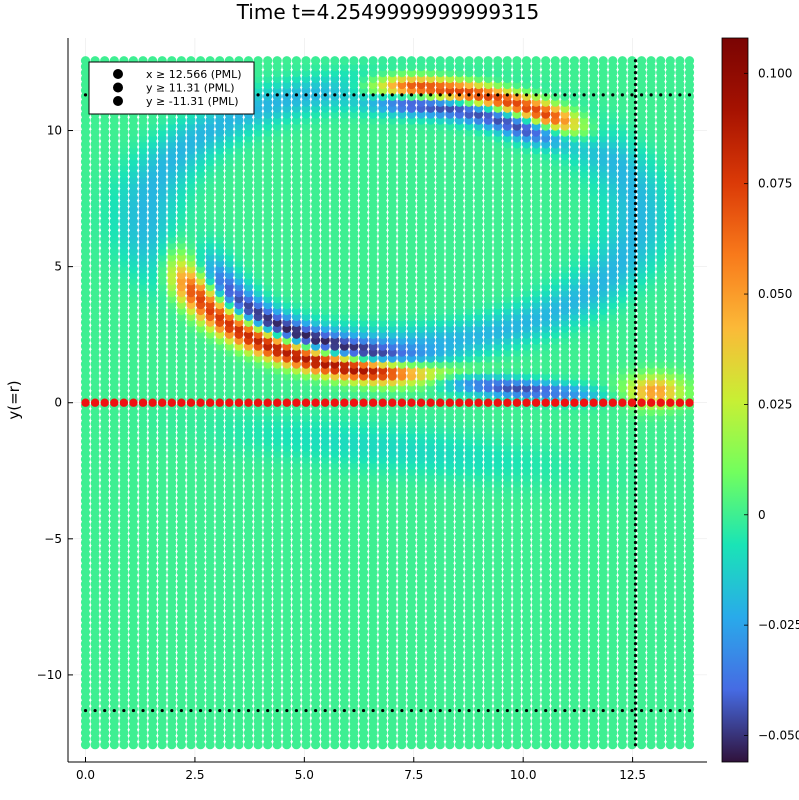  What do you see at coordinates (388, 12) in the screenshot?
I see `chart-title: Time t=4.2549999999999315` at bounding box center [388, 12].